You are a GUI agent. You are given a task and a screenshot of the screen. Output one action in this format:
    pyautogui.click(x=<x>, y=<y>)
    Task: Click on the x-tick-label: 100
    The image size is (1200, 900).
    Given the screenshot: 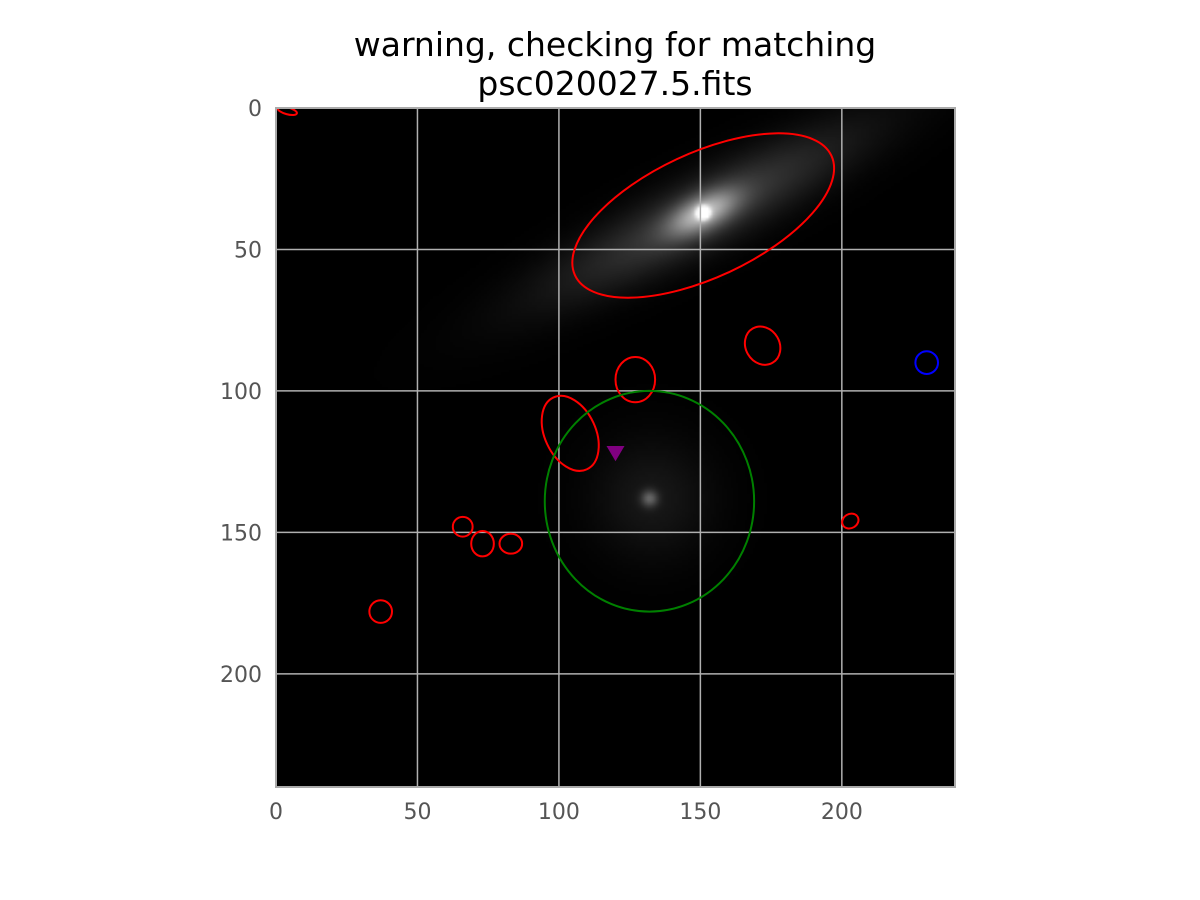 What is the action you would take?
    pyautogui.click(x=559, y=812)
    